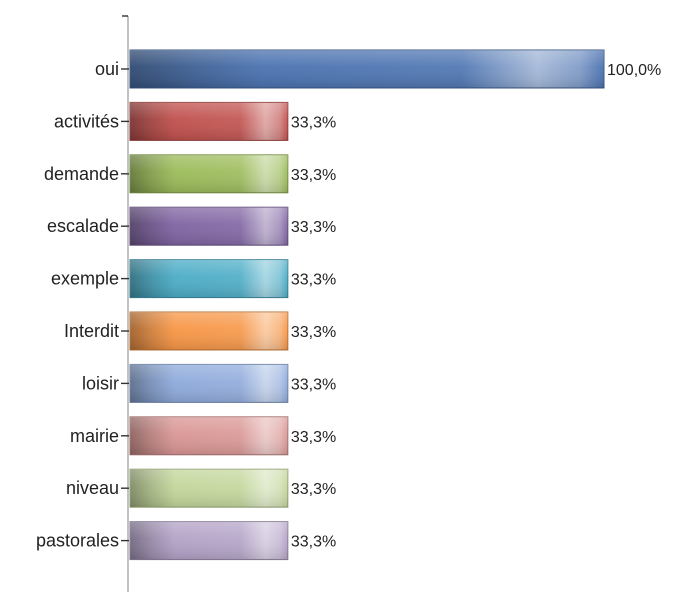 This screenshot has width=678, height=592. I want to click on bar-group-2: demande 33,3%, so click(190, 174).